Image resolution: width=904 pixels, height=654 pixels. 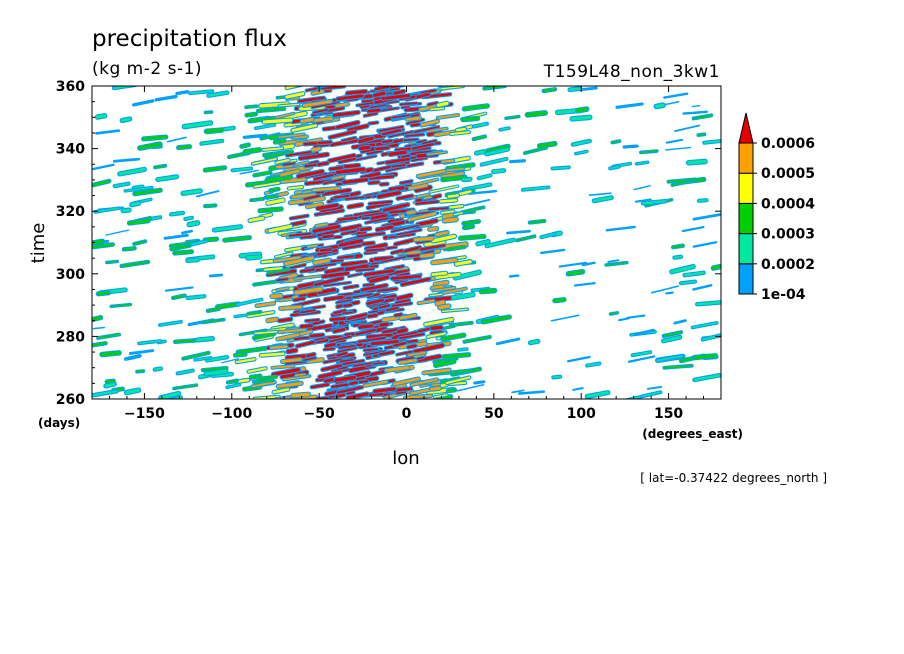 What do you see at coordinates (668, 414) in the screenshot?
I see `x-tick-label: 150` at bounding box center [668, 414].